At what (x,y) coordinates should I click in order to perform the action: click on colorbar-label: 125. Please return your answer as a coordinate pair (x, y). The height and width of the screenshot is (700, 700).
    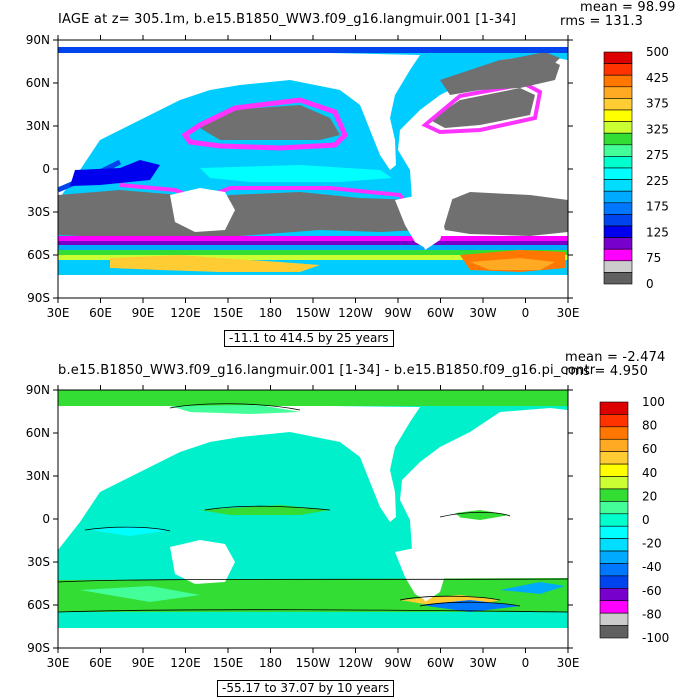
    Looking at the image, I should click on (657, 232).